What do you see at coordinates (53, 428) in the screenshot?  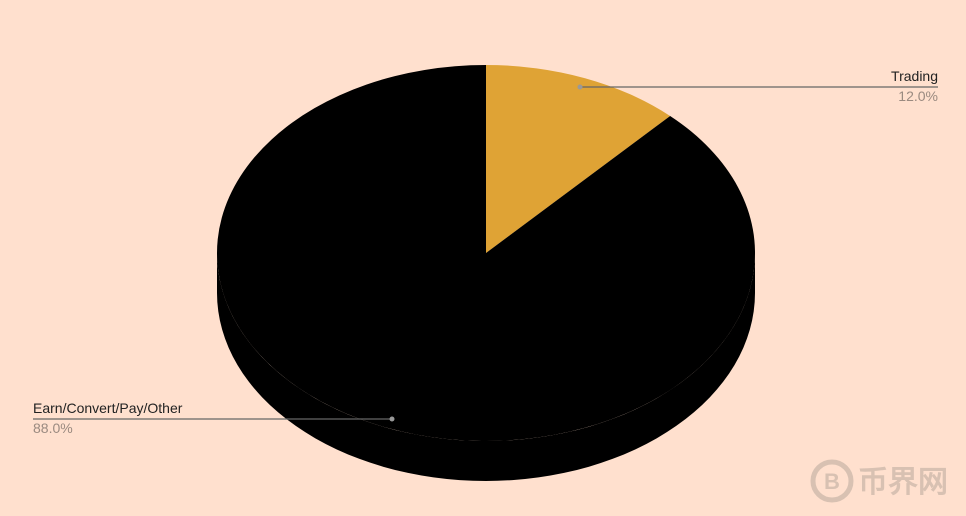 I see `slice-percent-label: 88.0%` at bounding box center [53, 428].